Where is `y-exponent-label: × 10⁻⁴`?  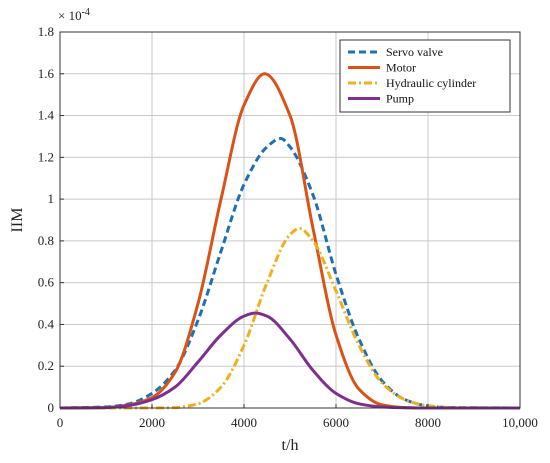 y-exponent-label: × 10⁻⁴ is located at coordinates (74, 15).